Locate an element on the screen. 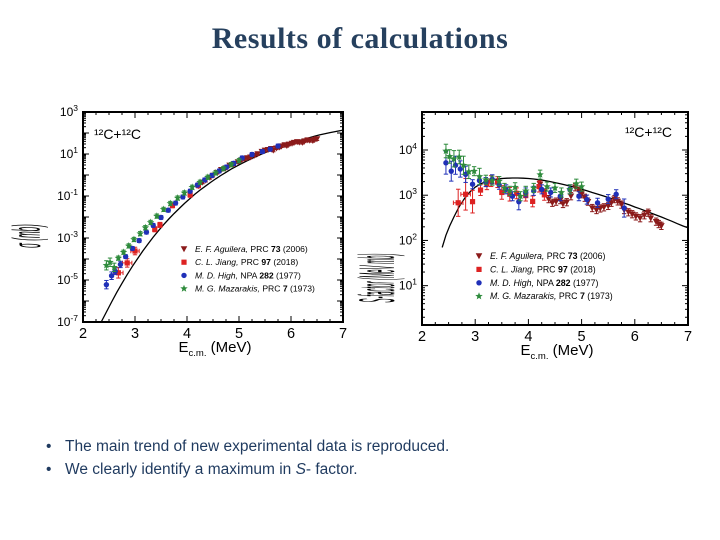 Image resolution: width=720 pixels, height=540 pixels. y-tick-label: 10⁻⁷ is located at coordinates (67, 321).